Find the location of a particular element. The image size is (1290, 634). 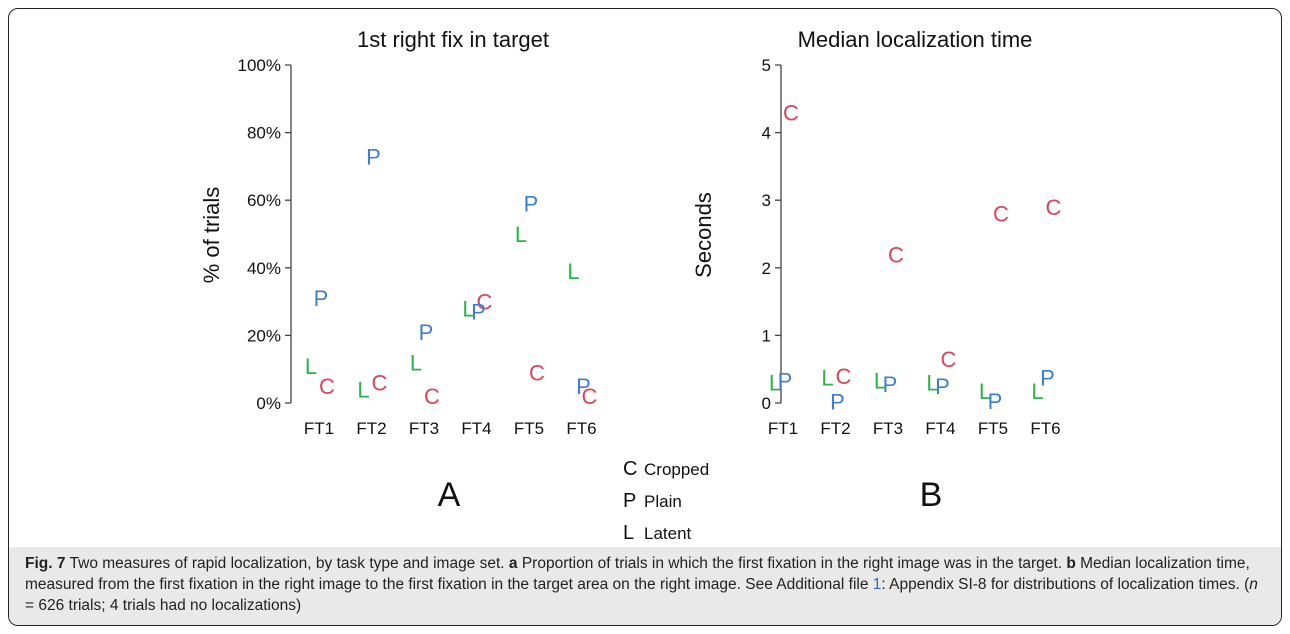

panel-a-ylabel: % of trials is located at coordinates (211, 235).